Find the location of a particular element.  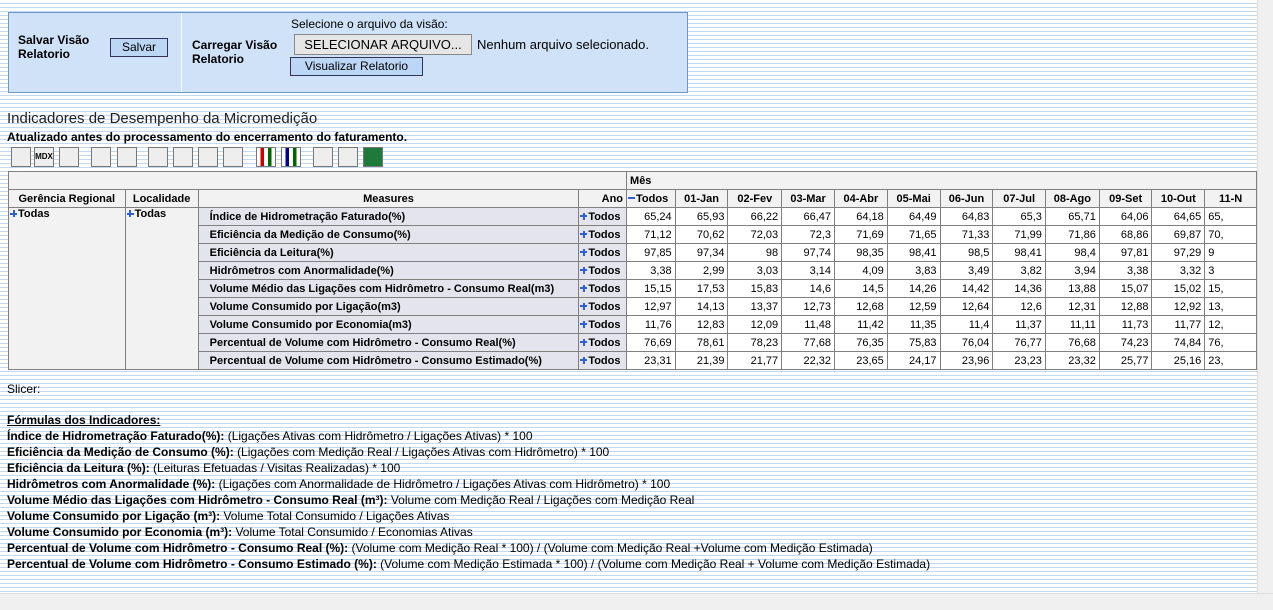

value-cell: 3,83 is located at coordinates (913, 270).